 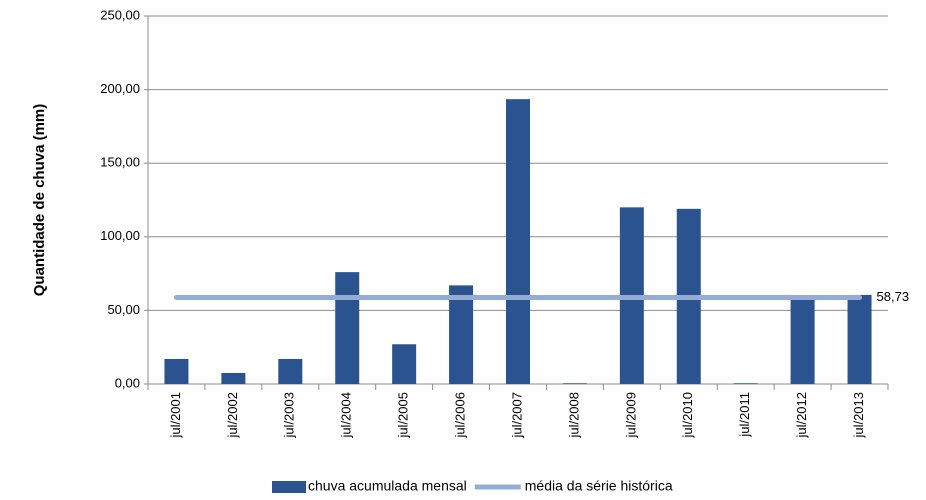 I want to click on legend-label: média da série histórica, so click(x=599, y=486).